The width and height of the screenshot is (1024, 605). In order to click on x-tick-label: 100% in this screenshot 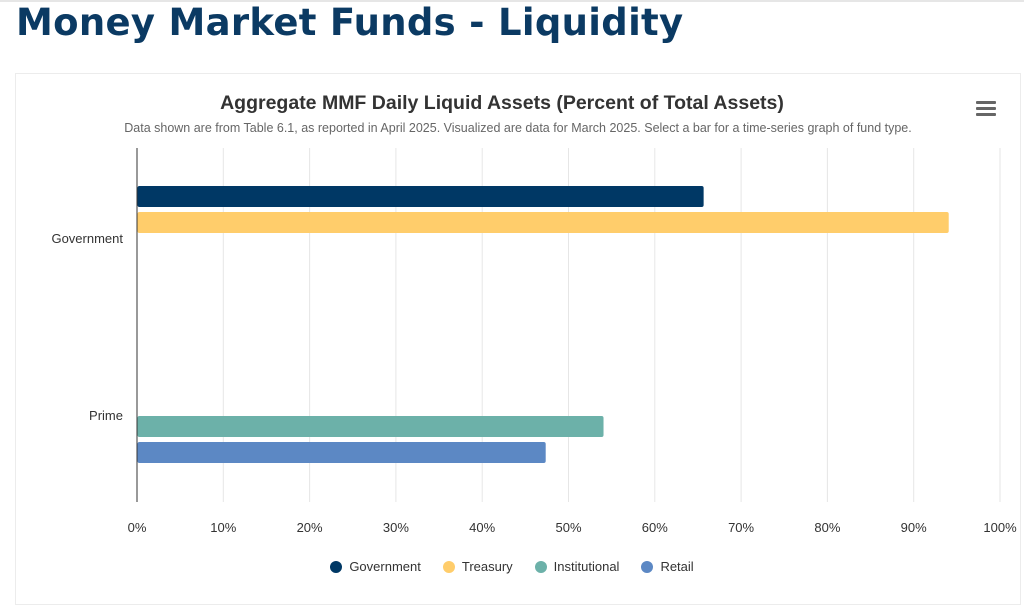, I will do `click(1000, 527)`.